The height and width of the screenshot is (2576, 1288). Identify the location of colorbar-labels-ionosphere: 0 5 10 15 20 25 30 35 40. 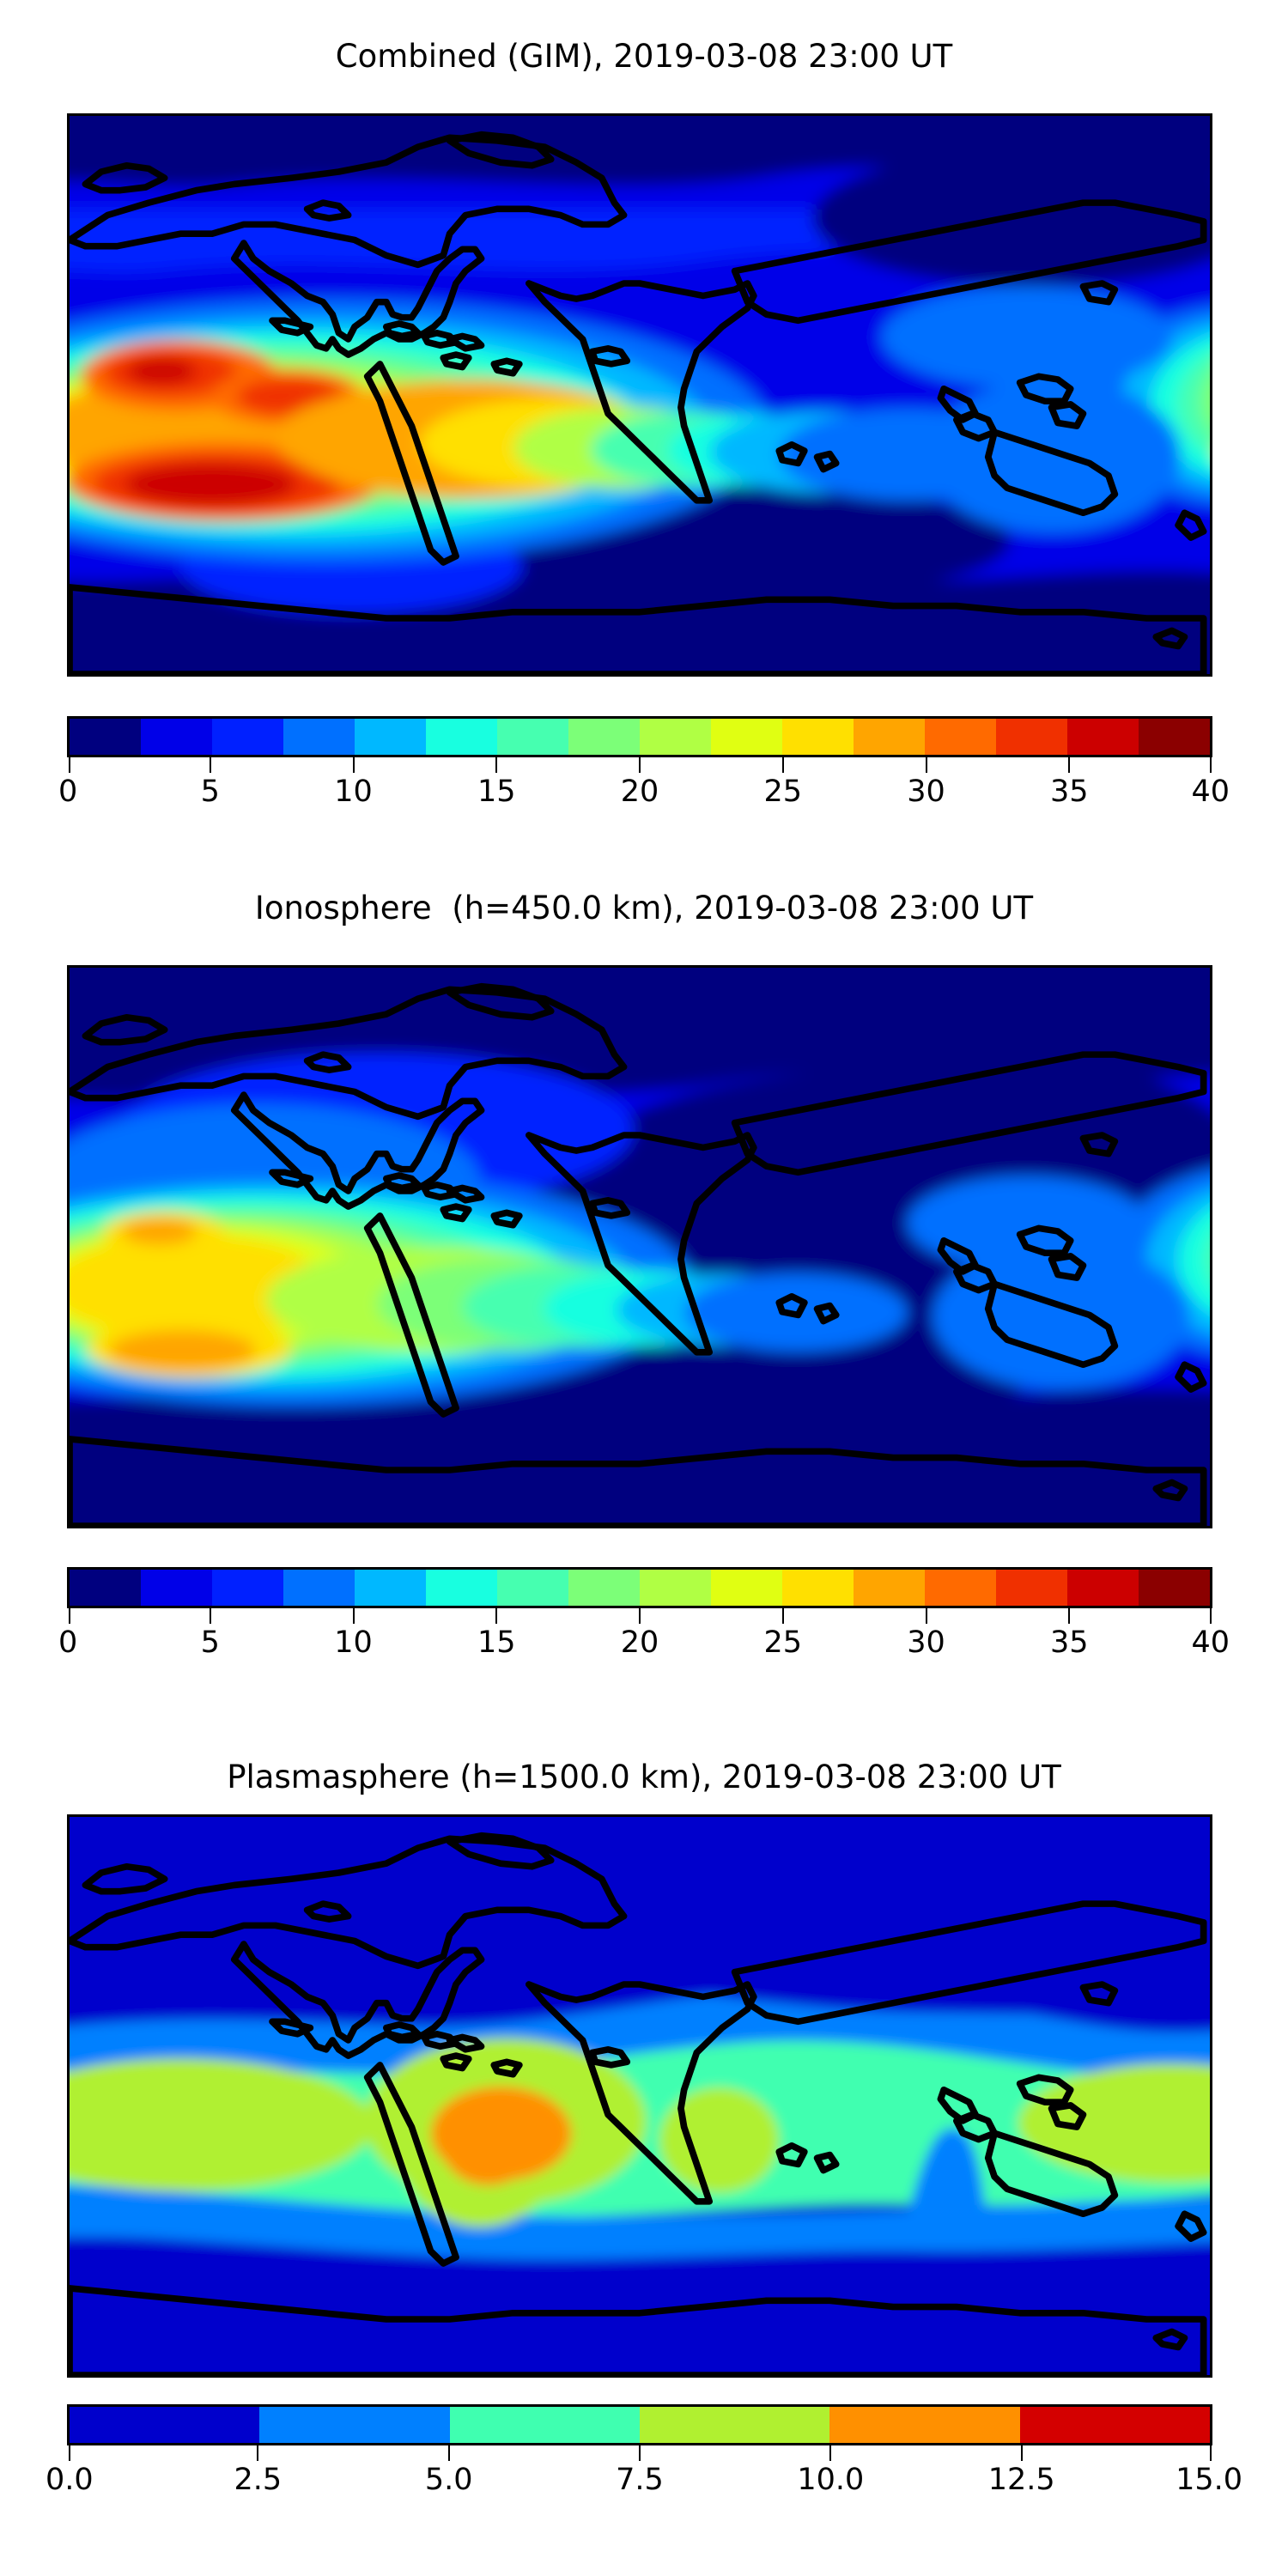
(644, 1643).